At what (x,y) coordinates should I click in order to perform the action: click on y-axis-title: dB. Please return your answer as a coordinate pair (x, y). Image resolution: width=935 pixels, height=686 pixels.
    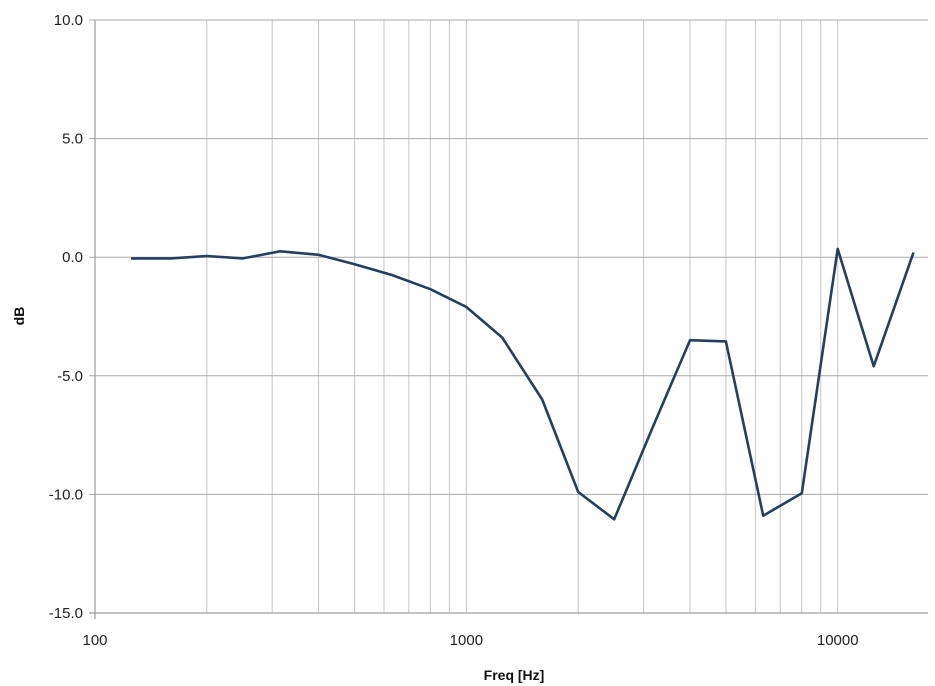
    Looking at the image, I should click on (19, 316).